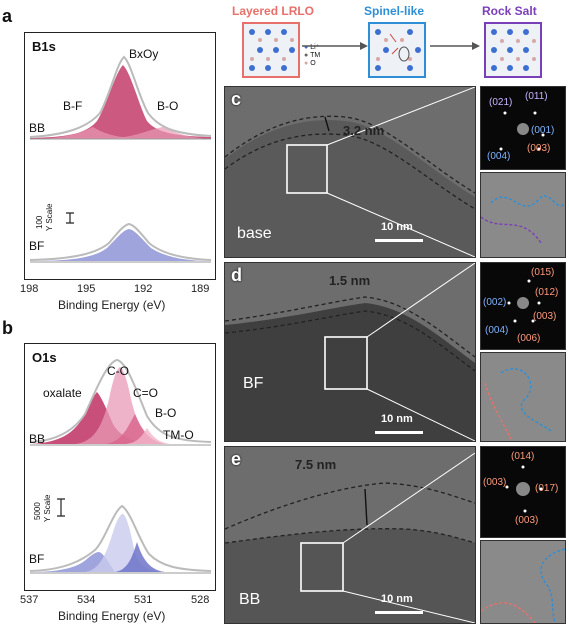 This screenshot has width=569, height=629. I want to click on label-tmo: TM-O, so click(178, 435).